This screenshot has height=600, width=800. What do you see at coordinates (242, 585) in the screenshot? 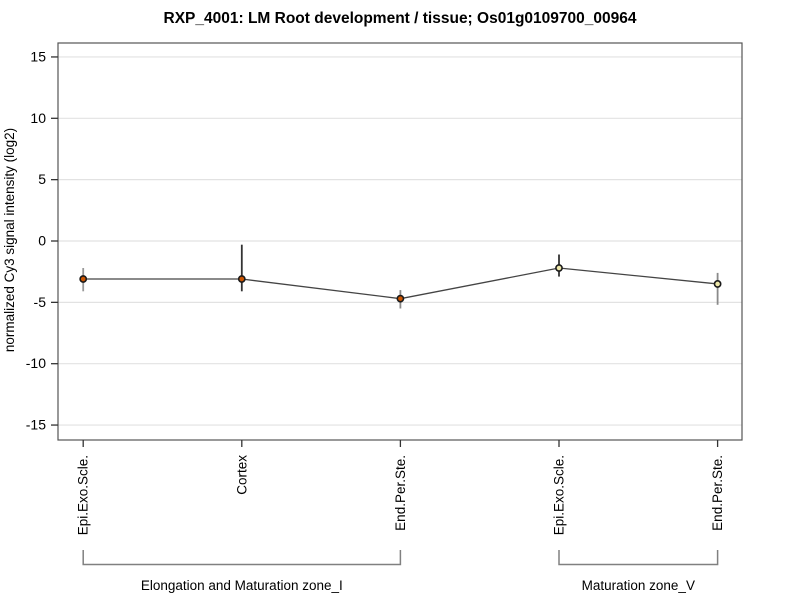
I see `group-label: Elongation and Maturation zone_I` at bounding box center [242, 585].